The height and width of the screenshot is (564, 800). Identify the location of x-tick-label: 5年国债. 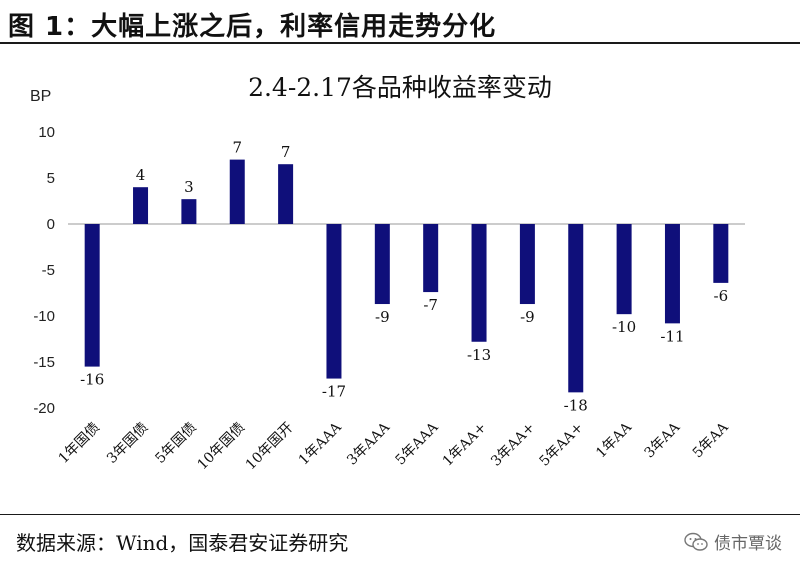
(175, 443).